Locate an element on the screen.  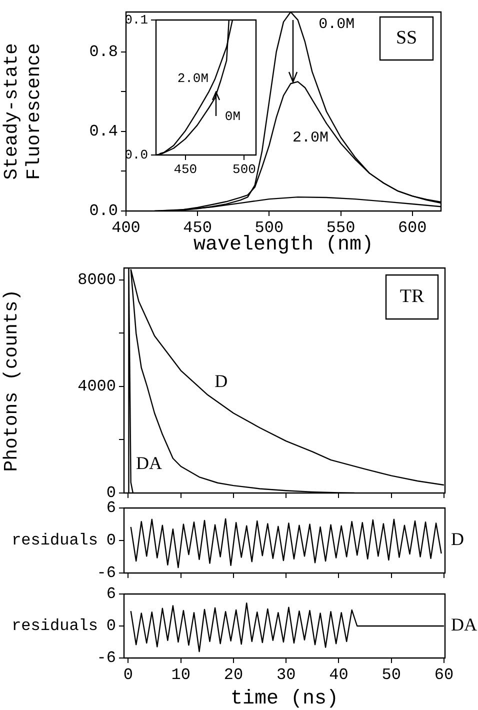
y-tick-label: 4000 is located at coordinates (97, 387).